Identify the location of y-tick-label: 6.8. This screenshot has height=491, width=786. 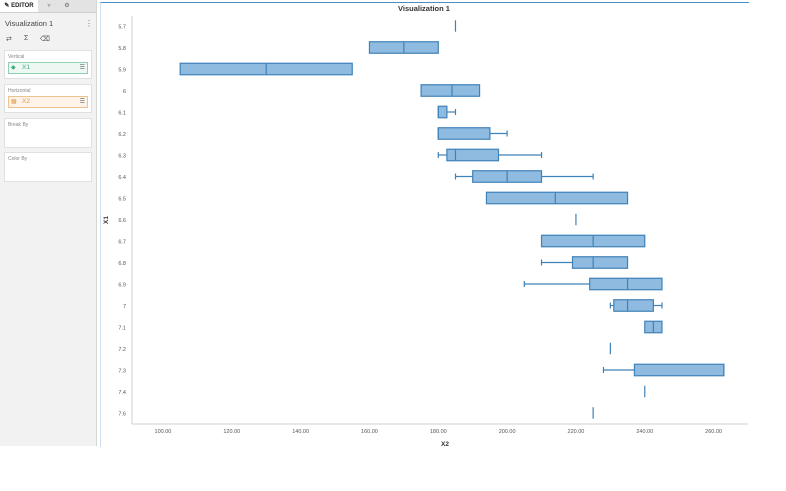
(122, 264).